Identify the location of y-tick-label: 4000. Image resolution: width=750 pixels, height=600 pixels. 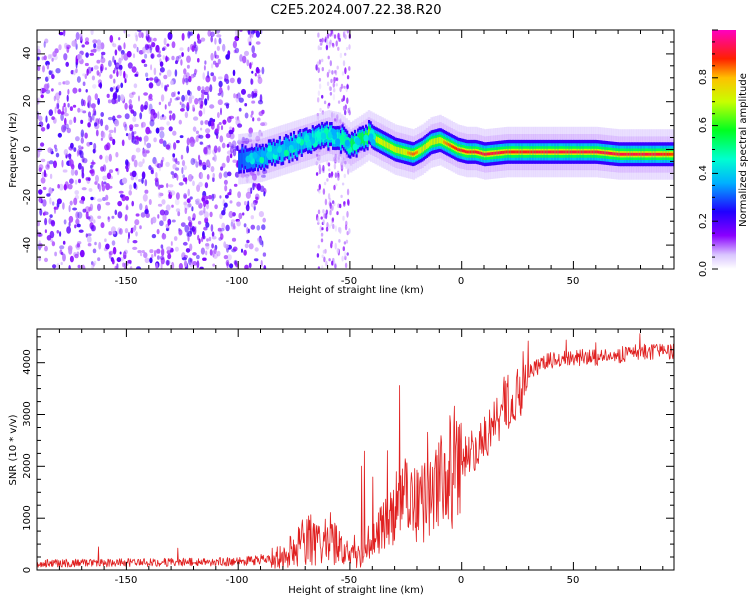
(27, 361).